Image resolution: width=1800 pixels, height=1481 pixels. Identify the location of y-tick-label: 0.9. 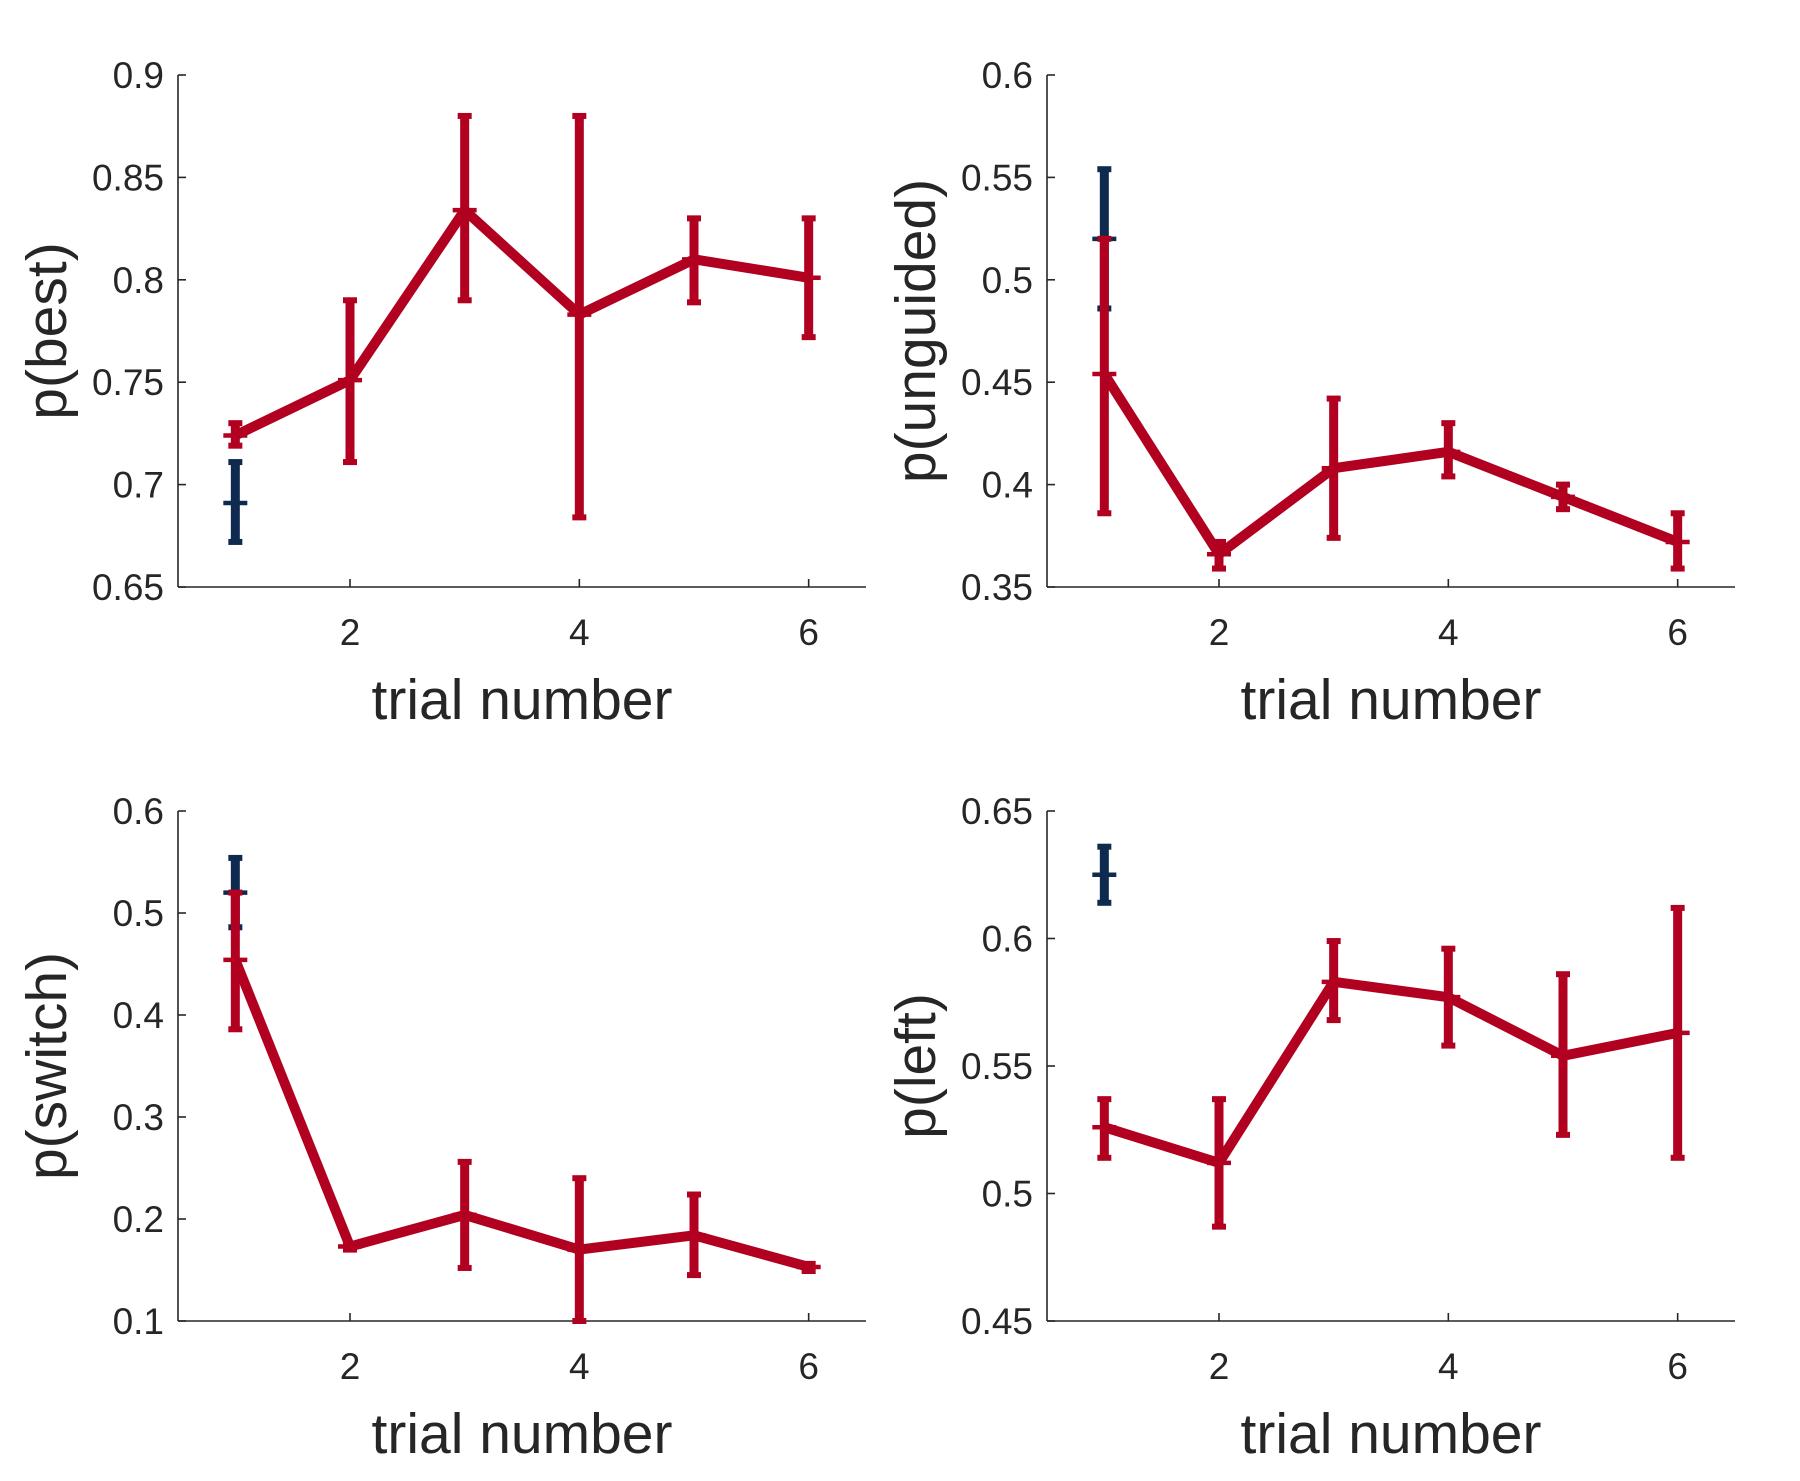
(138, 75).